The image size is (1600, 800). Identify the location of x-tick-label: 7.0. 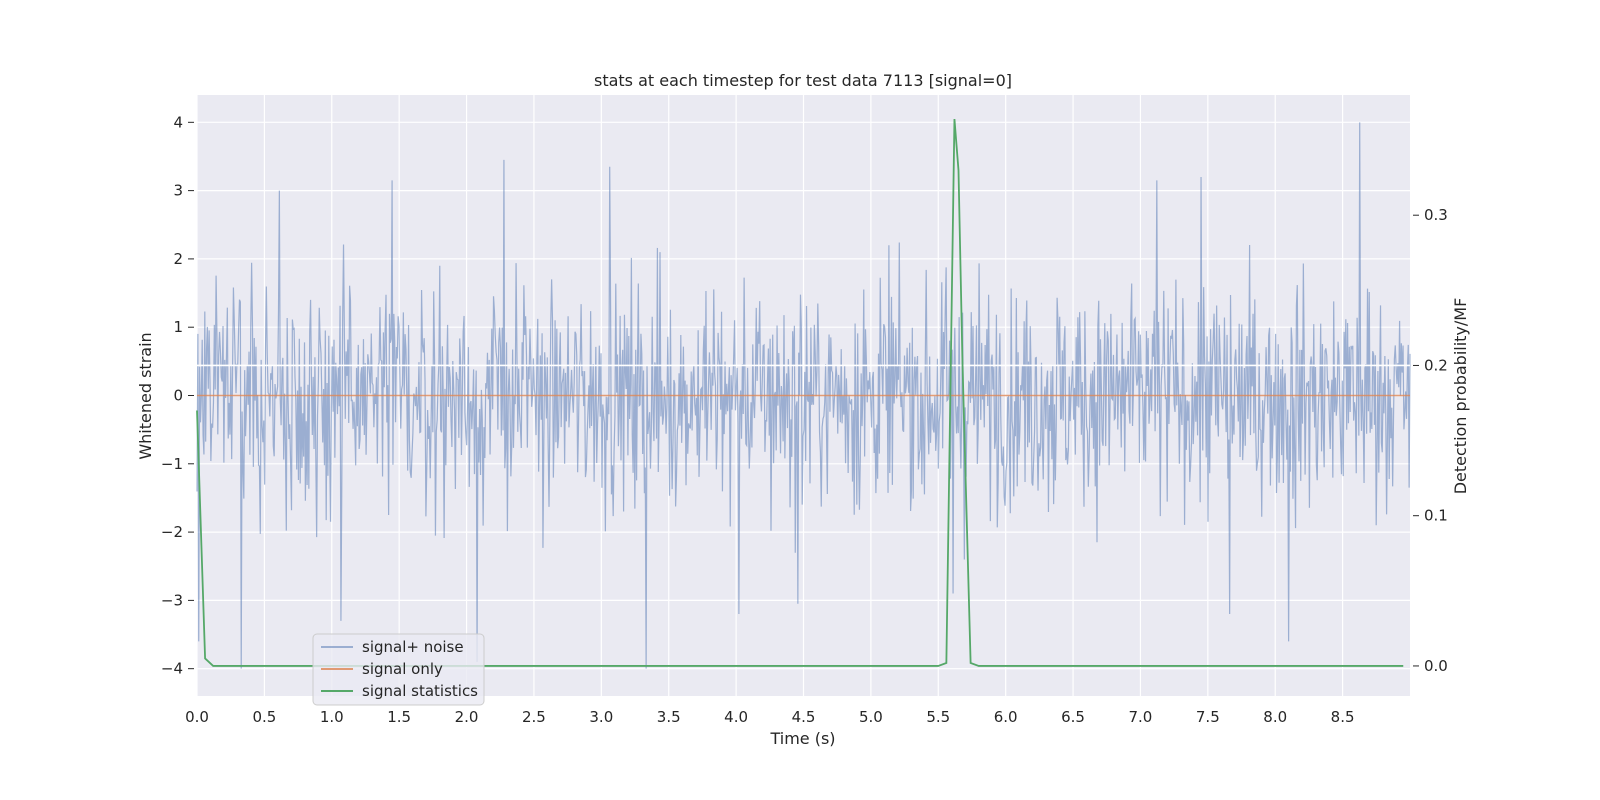
(1141, 717).